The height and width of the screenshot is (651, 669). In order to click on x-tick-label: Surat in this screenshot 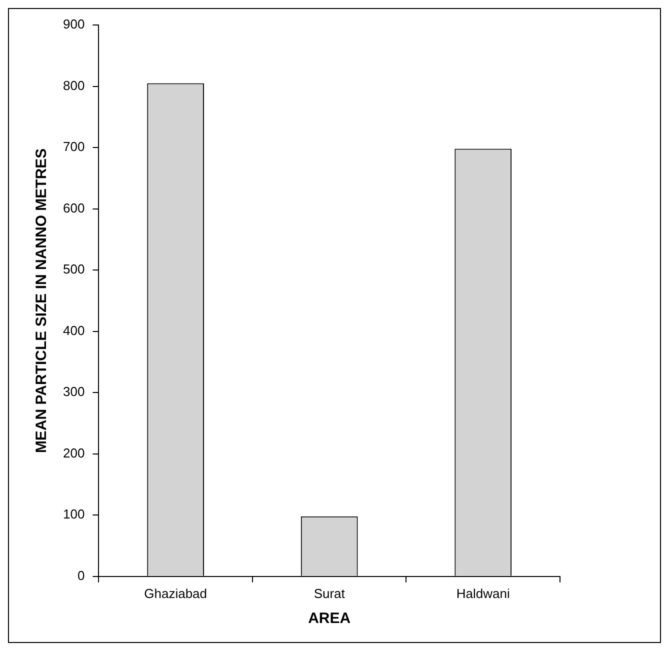, I will do `click(330, 593)`.